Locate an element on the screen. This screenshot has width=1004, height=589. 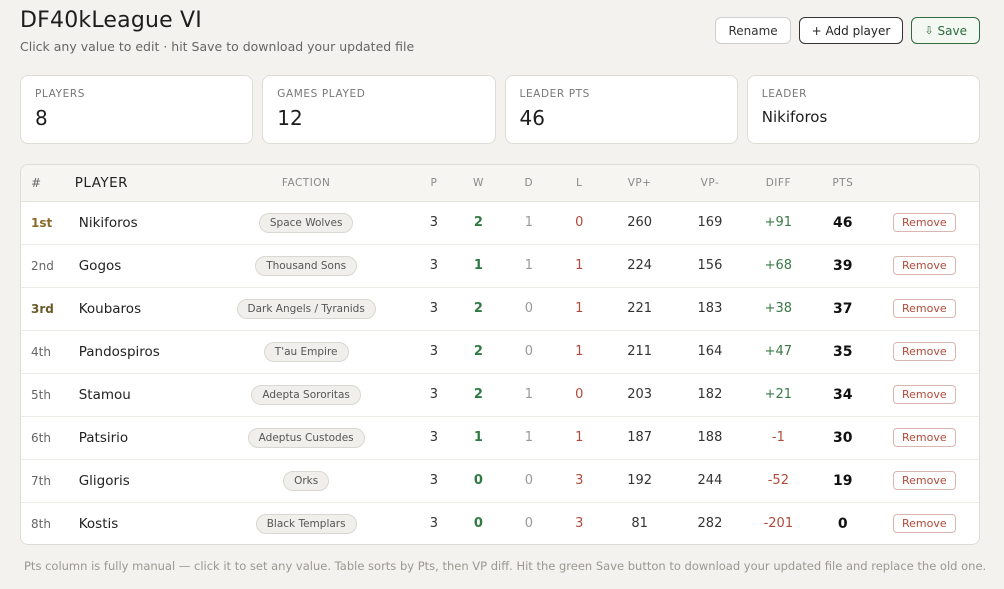
vp-minus-cell: 244 is located at coordinates (710, 480).